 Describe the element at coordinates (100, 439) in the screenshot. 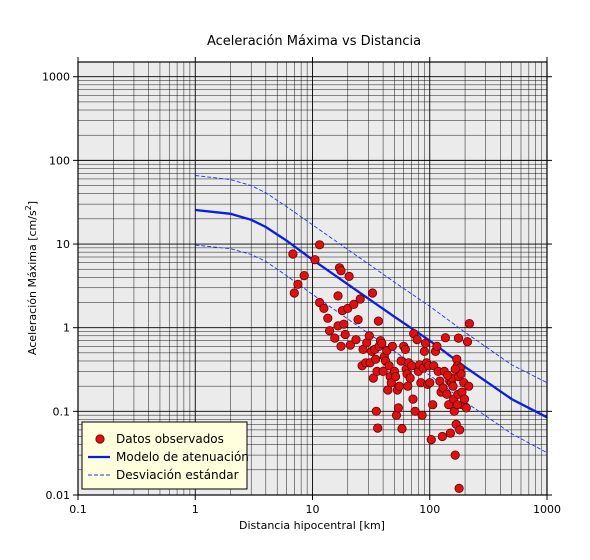

I see `legend-marker-points` at that location.